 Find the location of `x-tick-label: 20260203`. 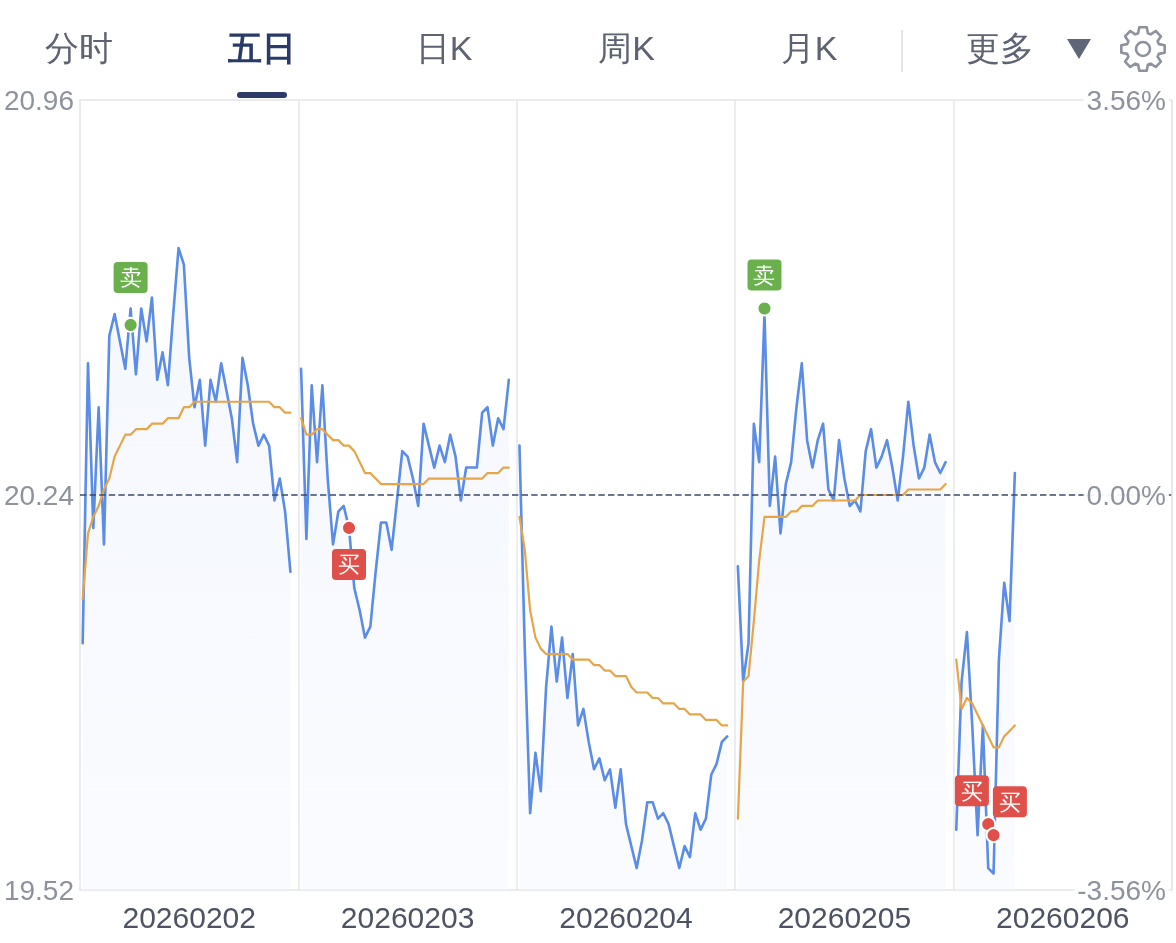

x-tick-label: 20260203 is located at coordinates (407, 917).